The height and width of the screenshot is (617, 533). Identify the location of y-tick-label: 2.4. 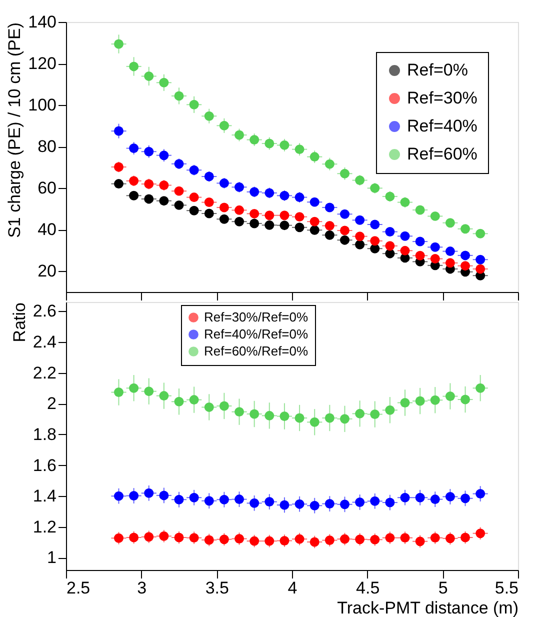
(44, 342).